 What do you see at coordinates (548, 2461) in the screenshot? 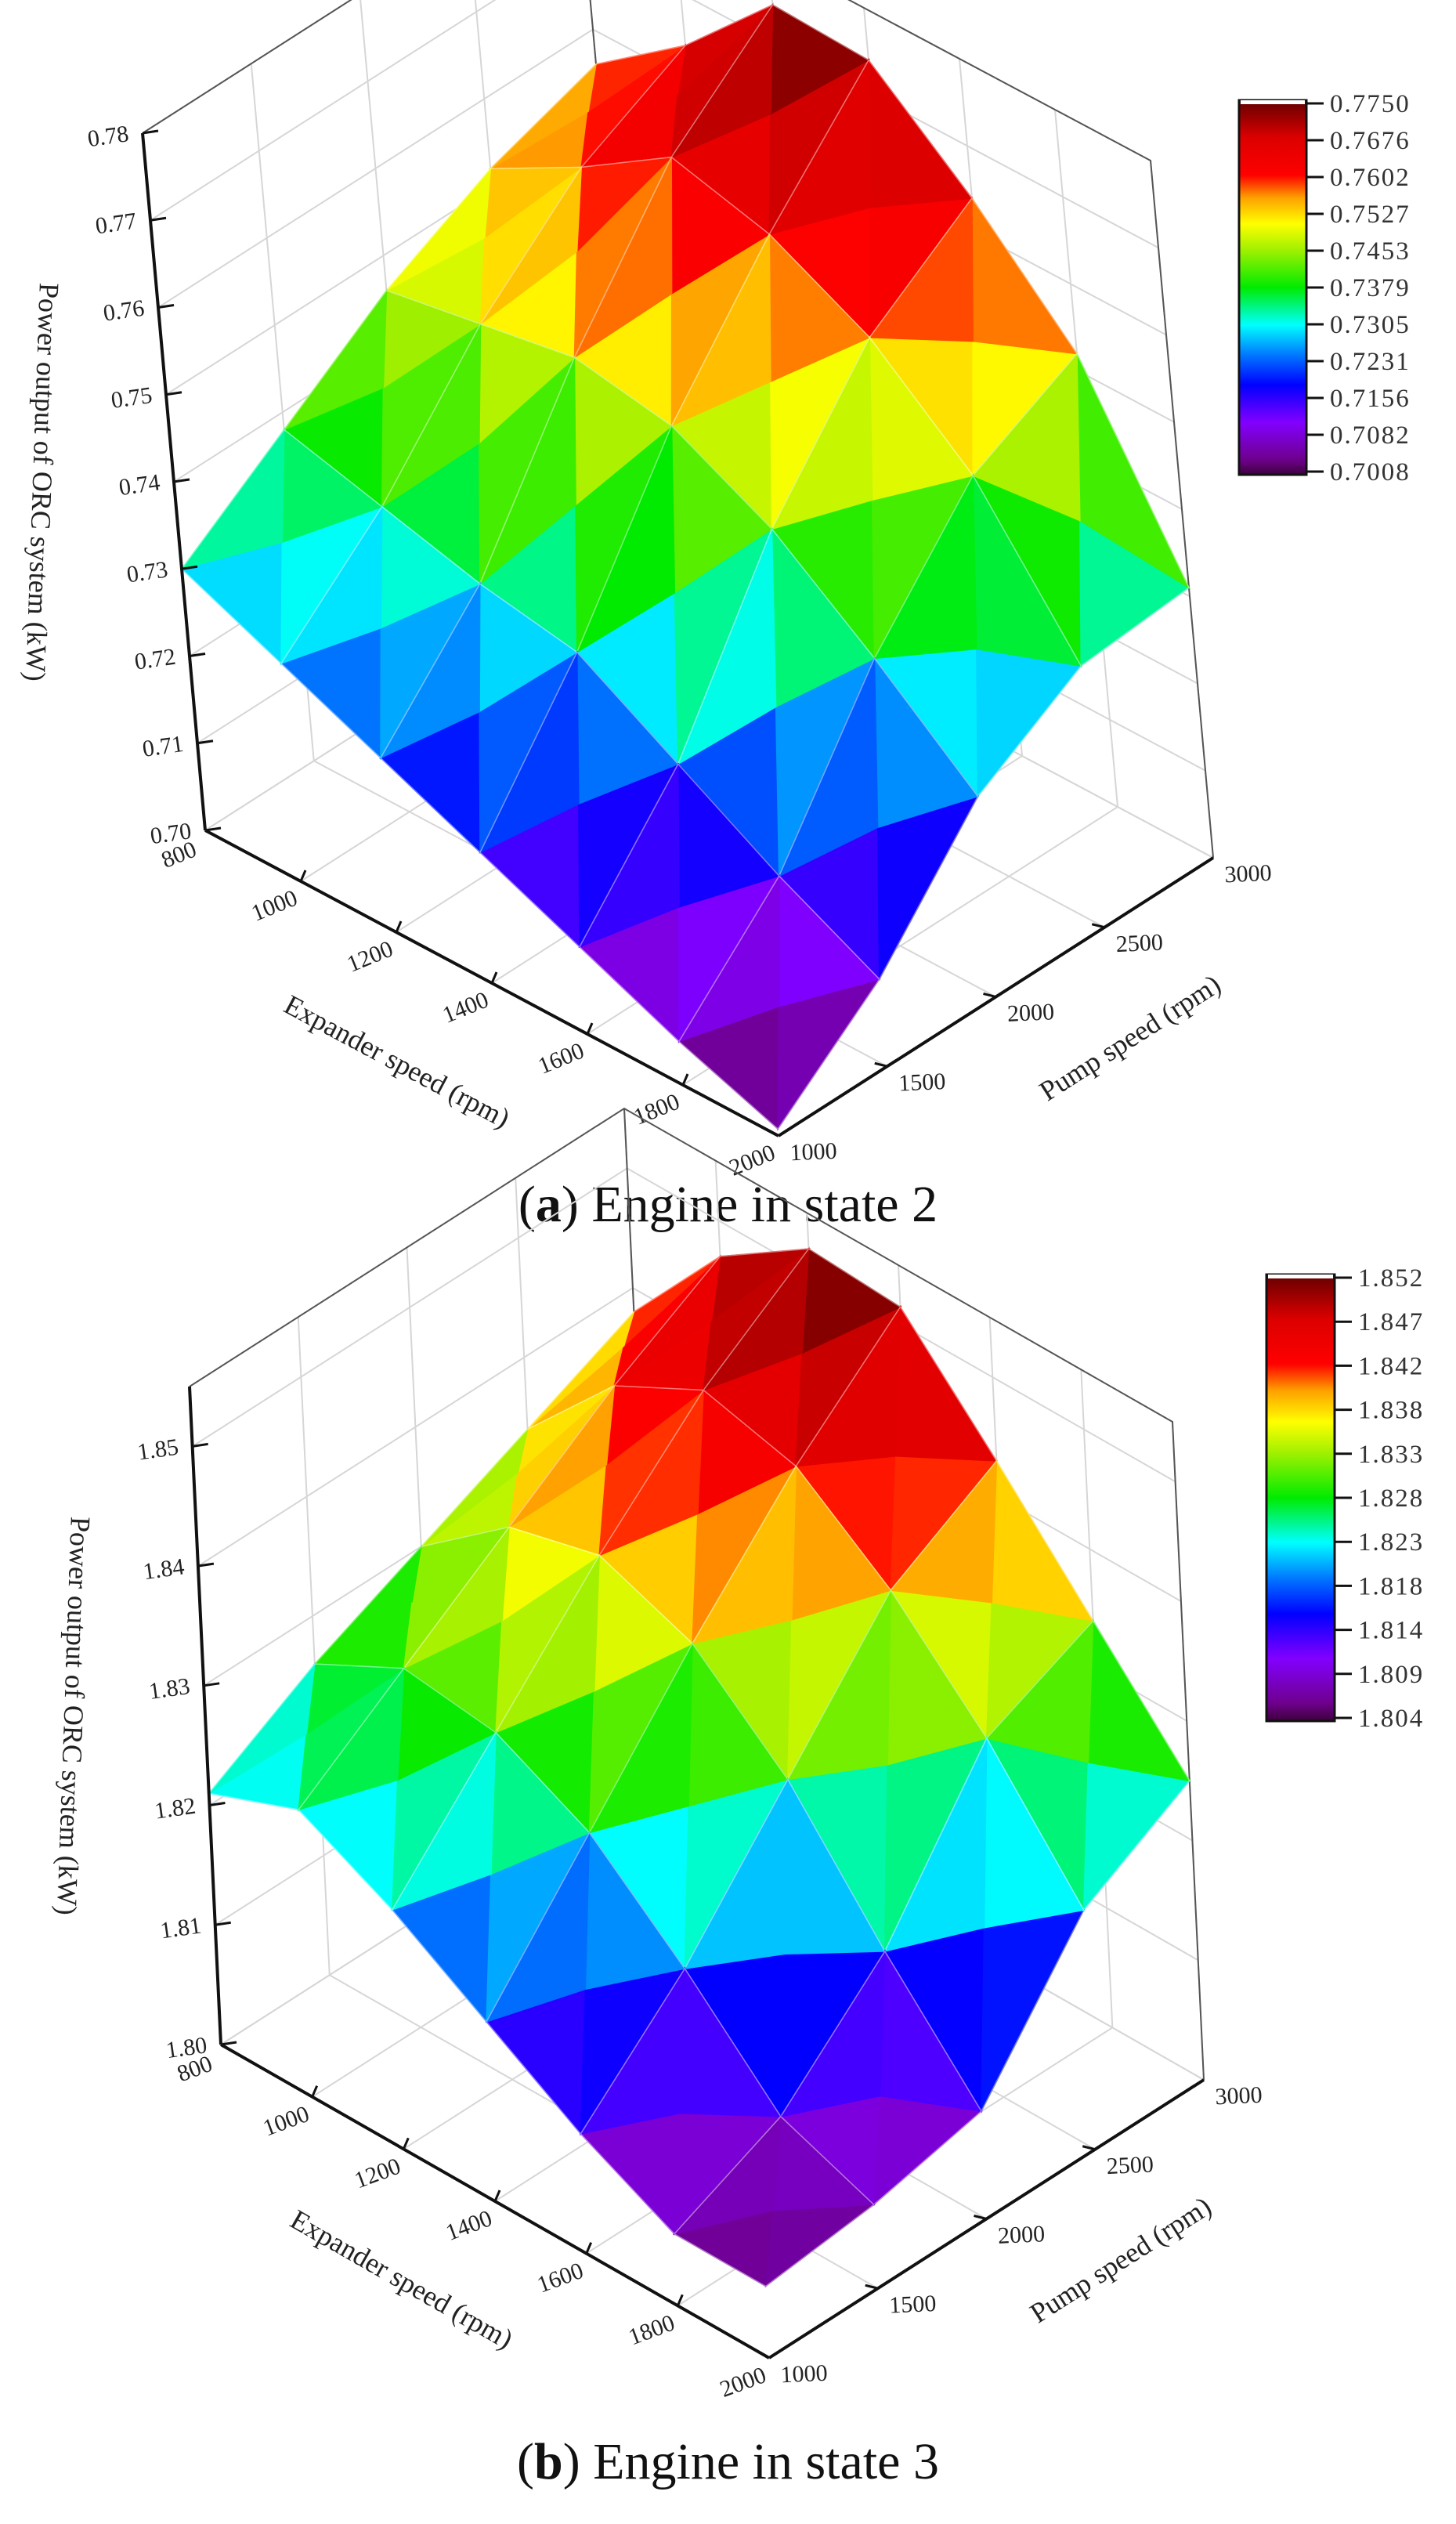
I see `caption-letter: b` at bounding box center [548, 2461].